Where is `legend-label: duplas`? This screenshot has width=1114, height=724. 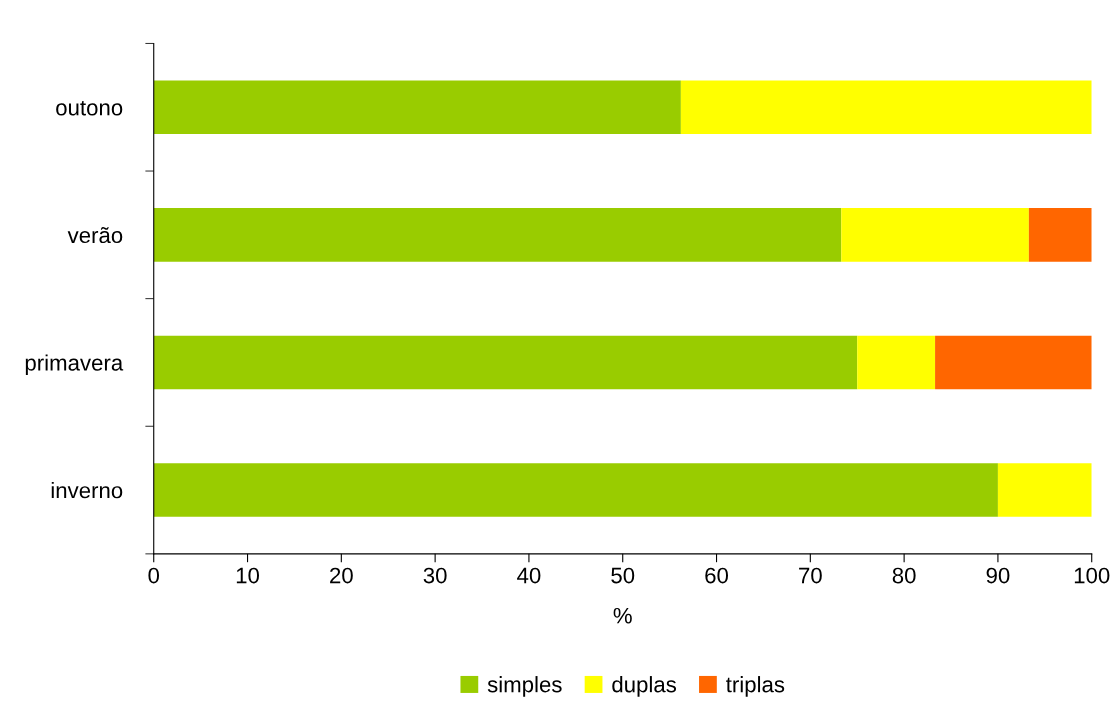 legend-label: duplas is located at coordinates (644, 686).